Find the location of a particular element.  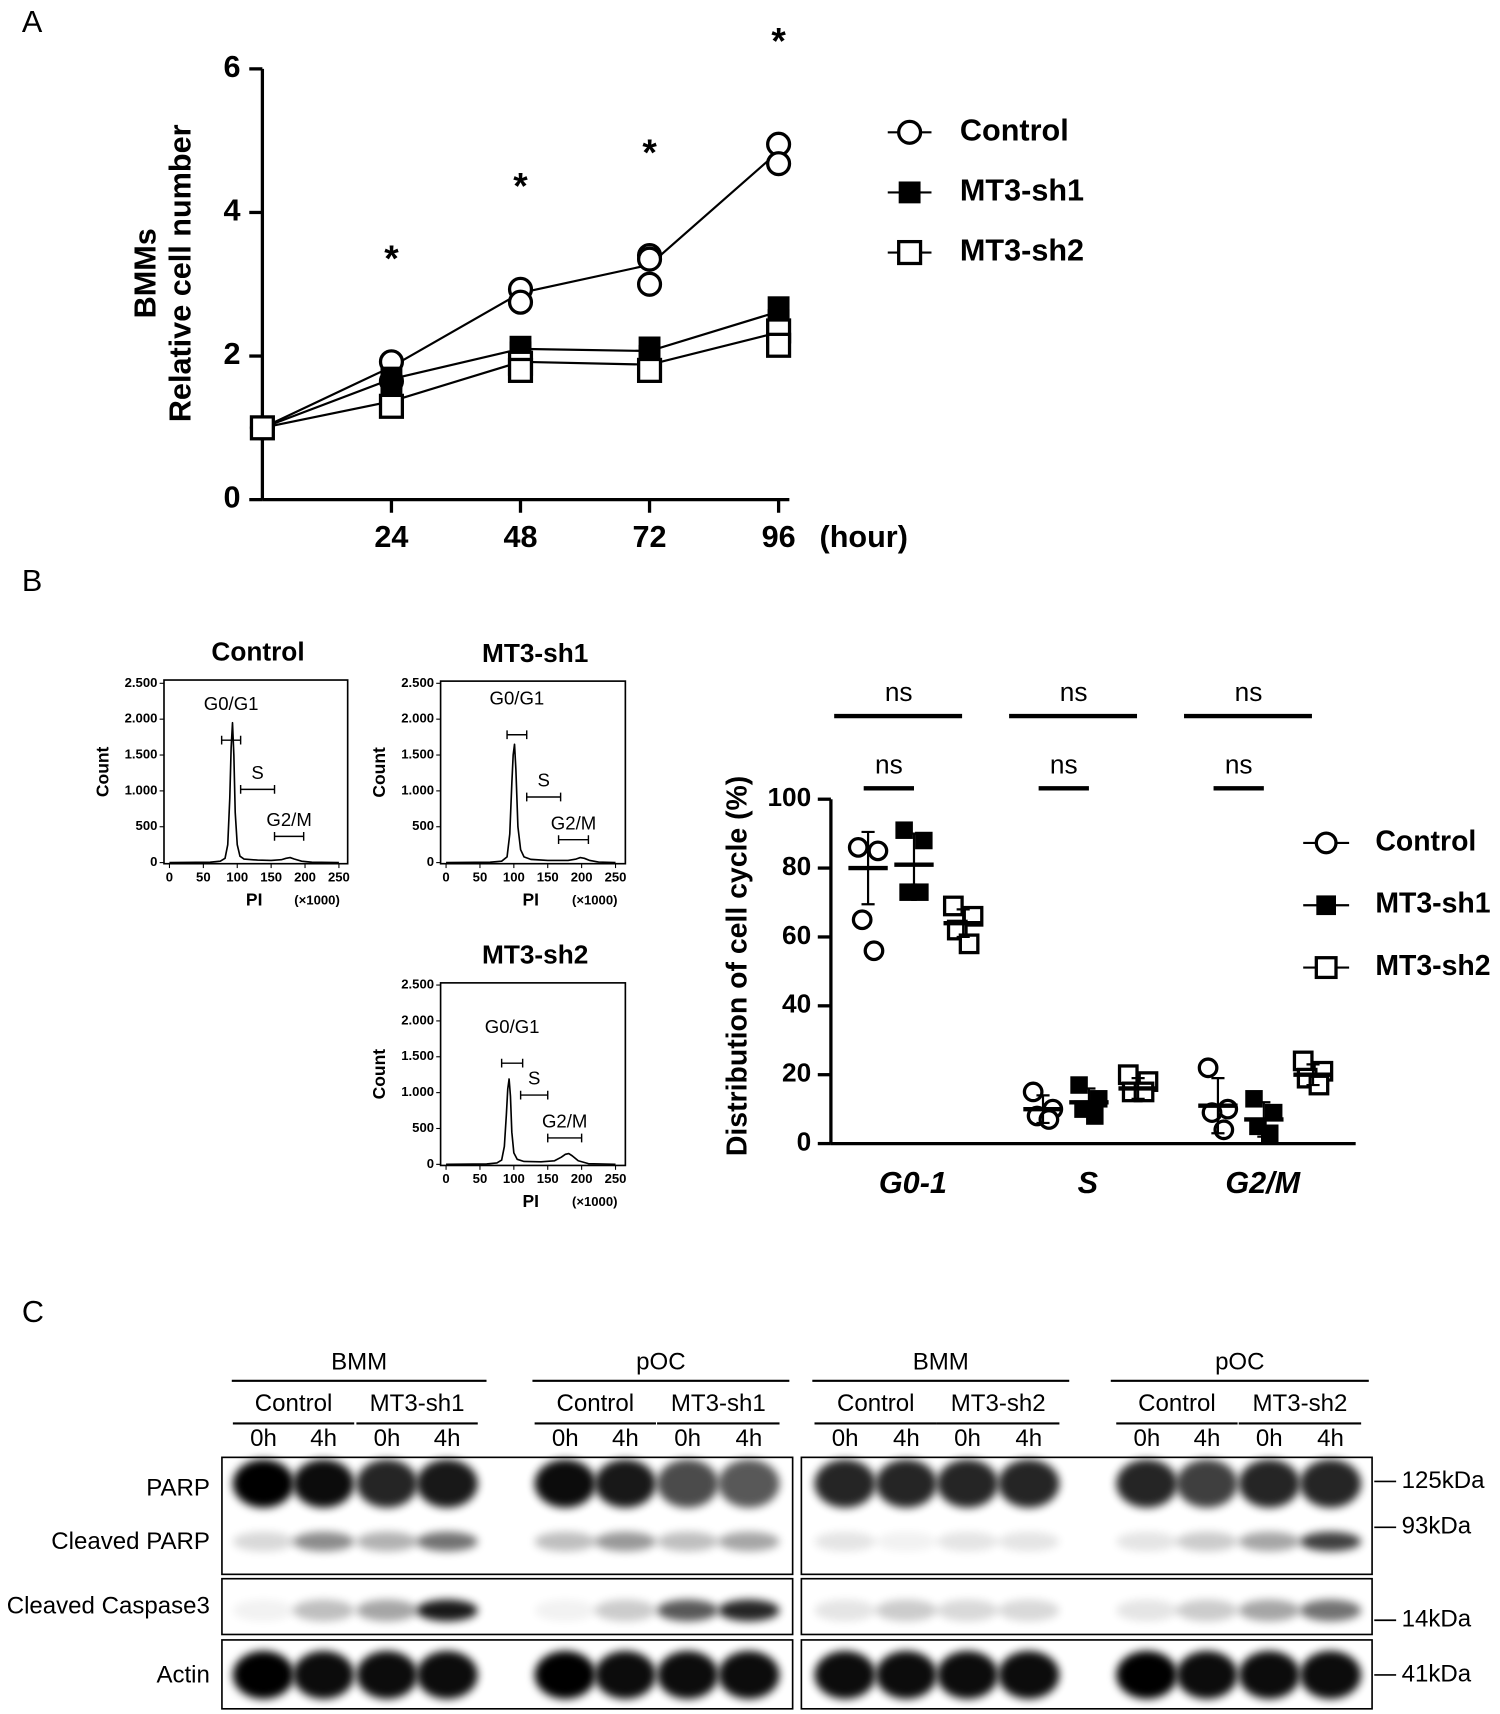

x-axis-label: PI is located at coordinates (531, 899).